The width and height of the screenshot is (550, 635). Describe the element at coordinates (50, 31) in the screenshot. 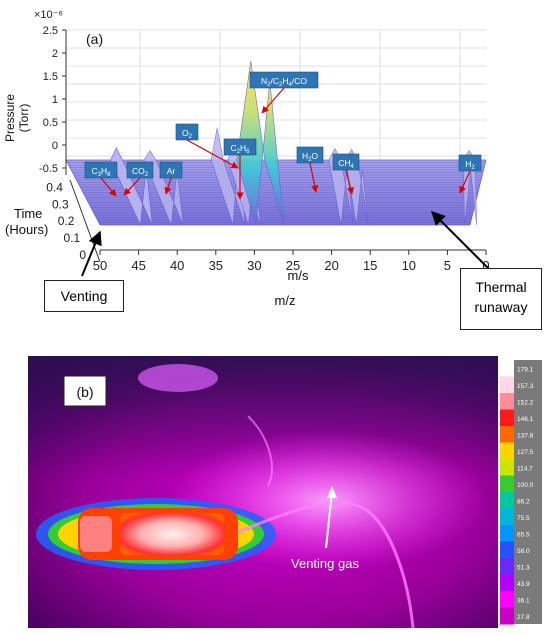

I see `y-tick-label: 2.5` at that location.